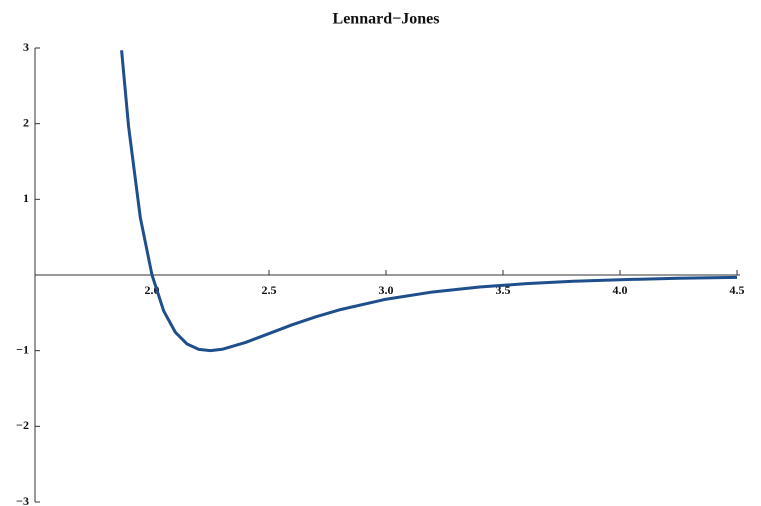 Image resolution: width=761 pixels, height=506 pixels. I want to click on chart-title: Lennard−Jones, so click(386, 19).